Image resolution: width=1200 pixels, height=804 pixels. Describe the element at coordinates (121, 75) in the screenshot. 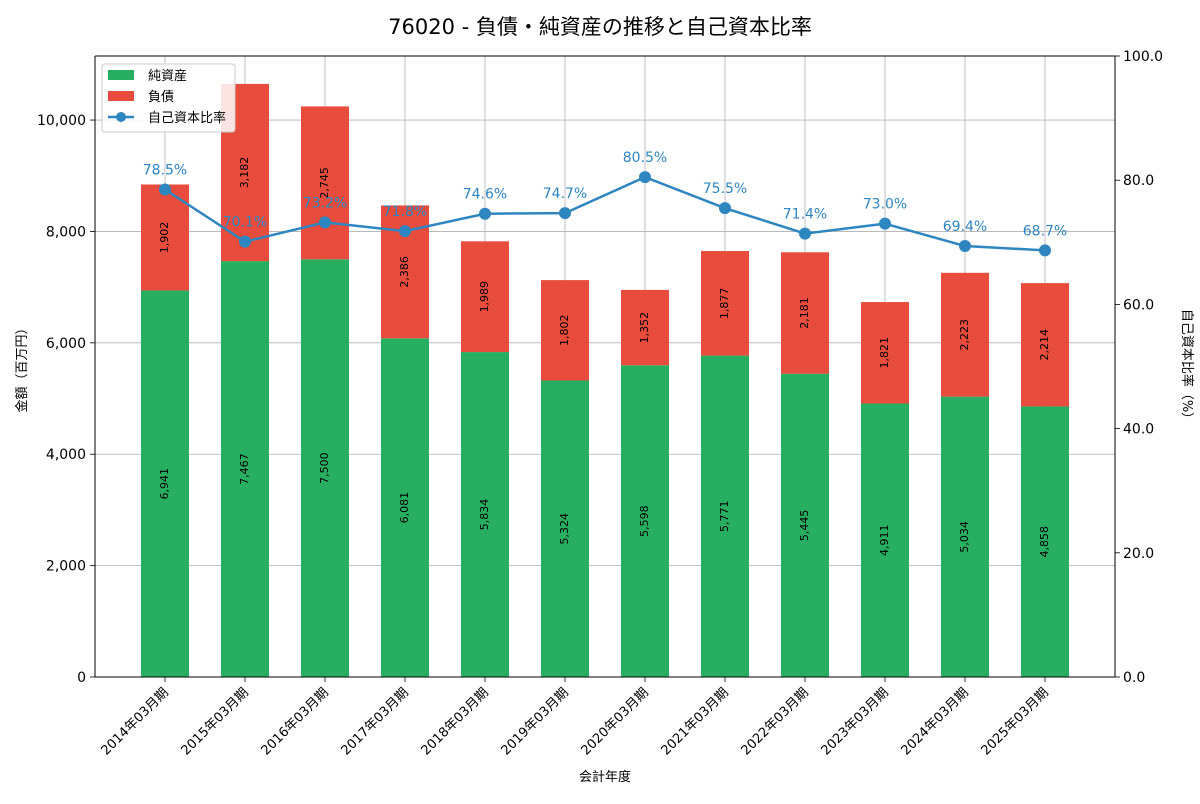

I see `legend-swatch-net-assets` at that location.